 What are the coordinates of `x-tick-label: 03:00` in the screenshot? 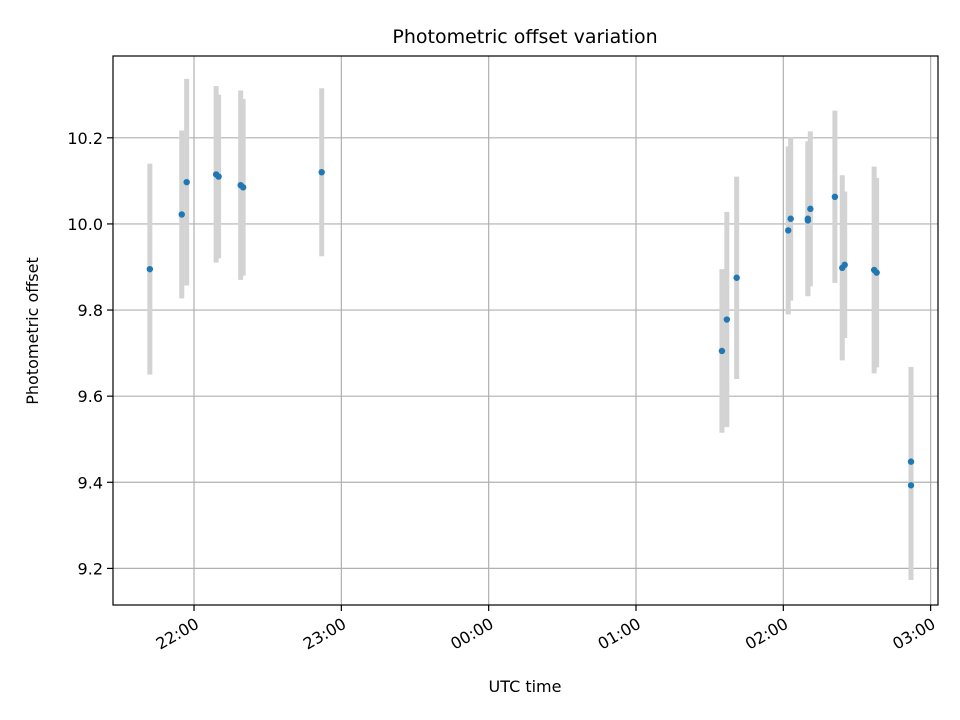 It's located at (913, 634).